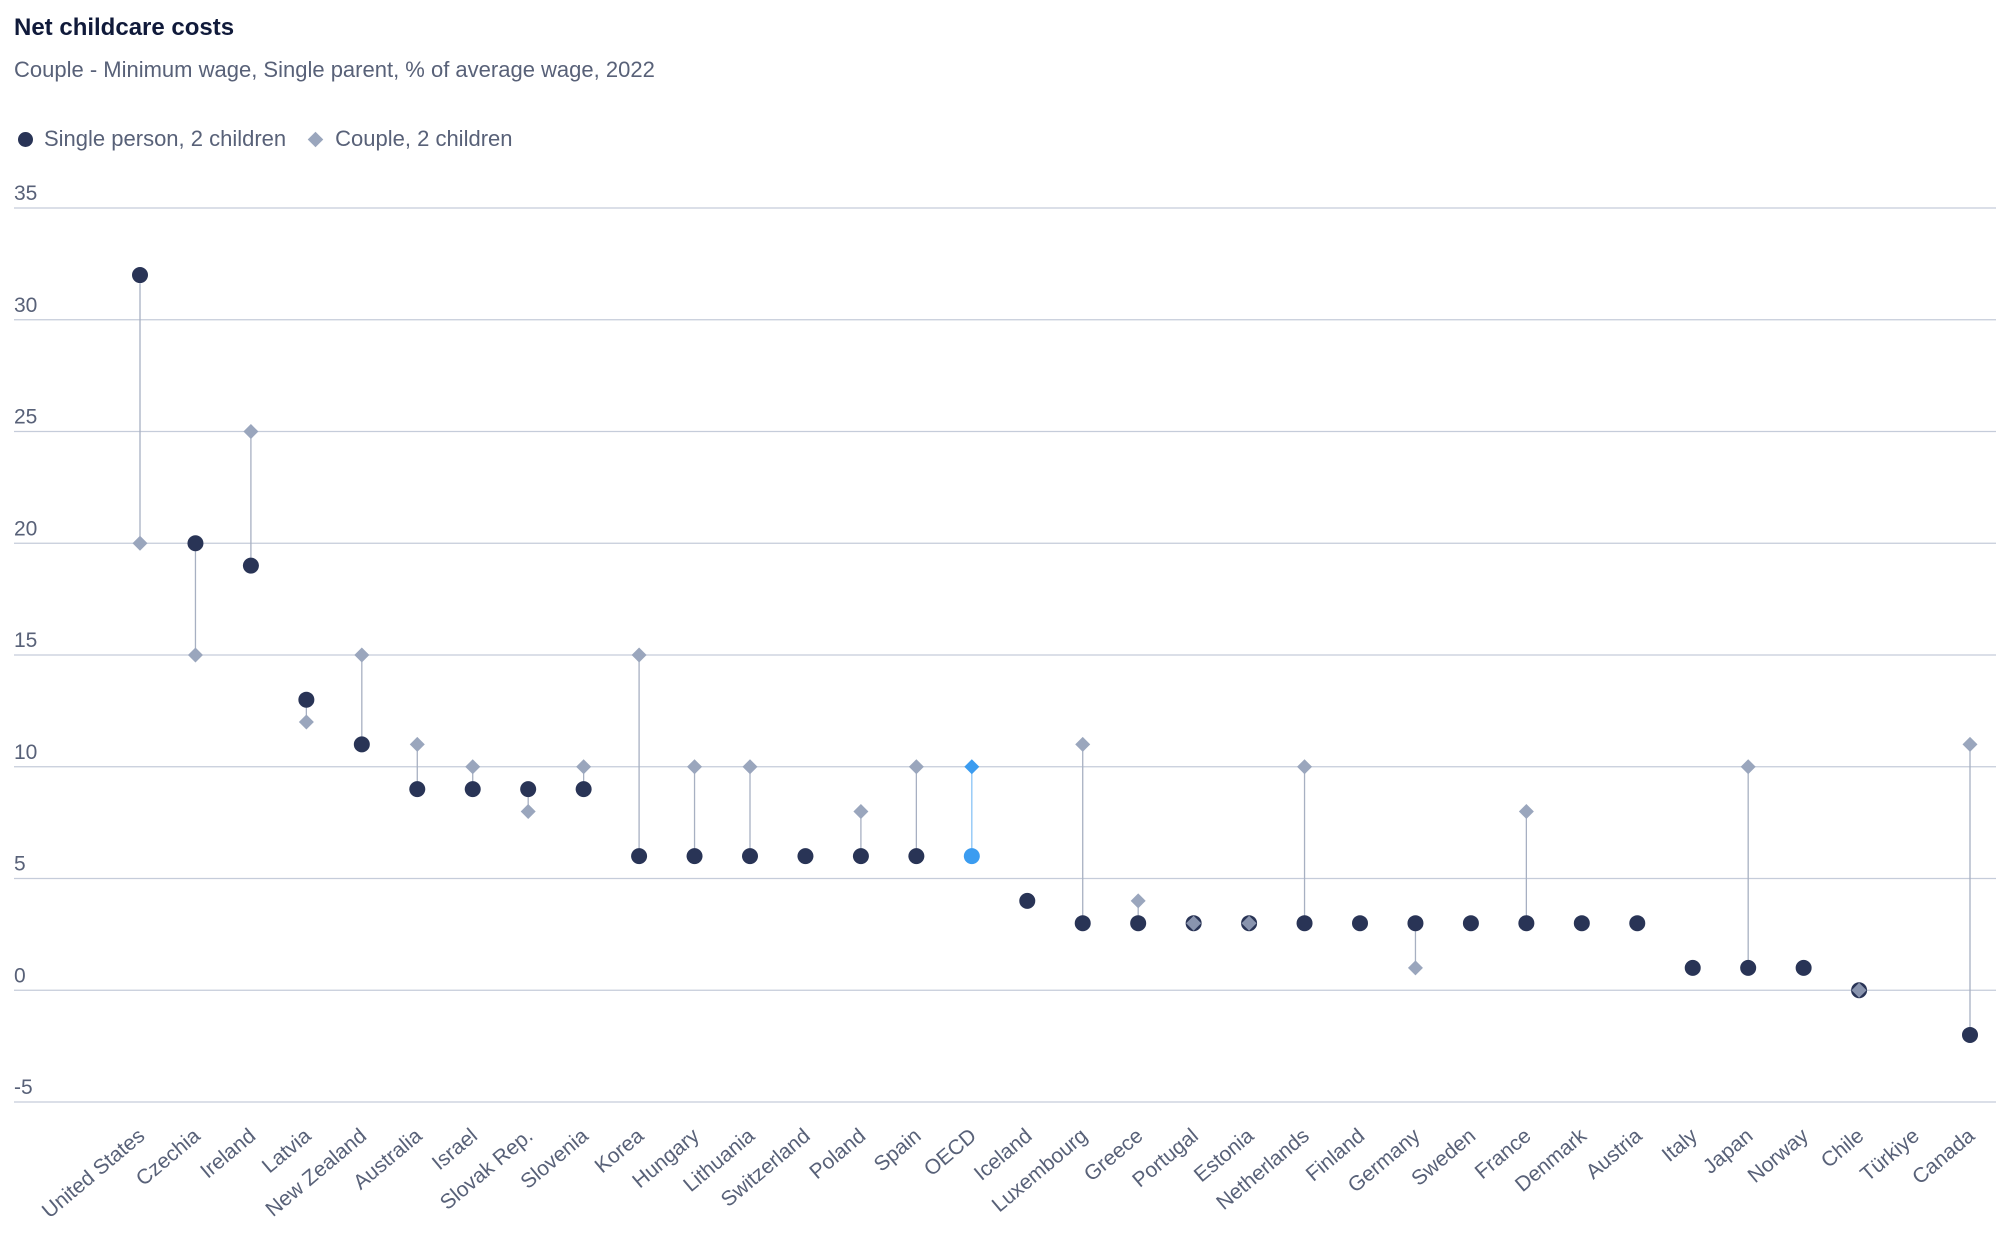  Describe the element at coordinates (25, 139) in the screenshot. I see `circle-marker-icon` at that location.